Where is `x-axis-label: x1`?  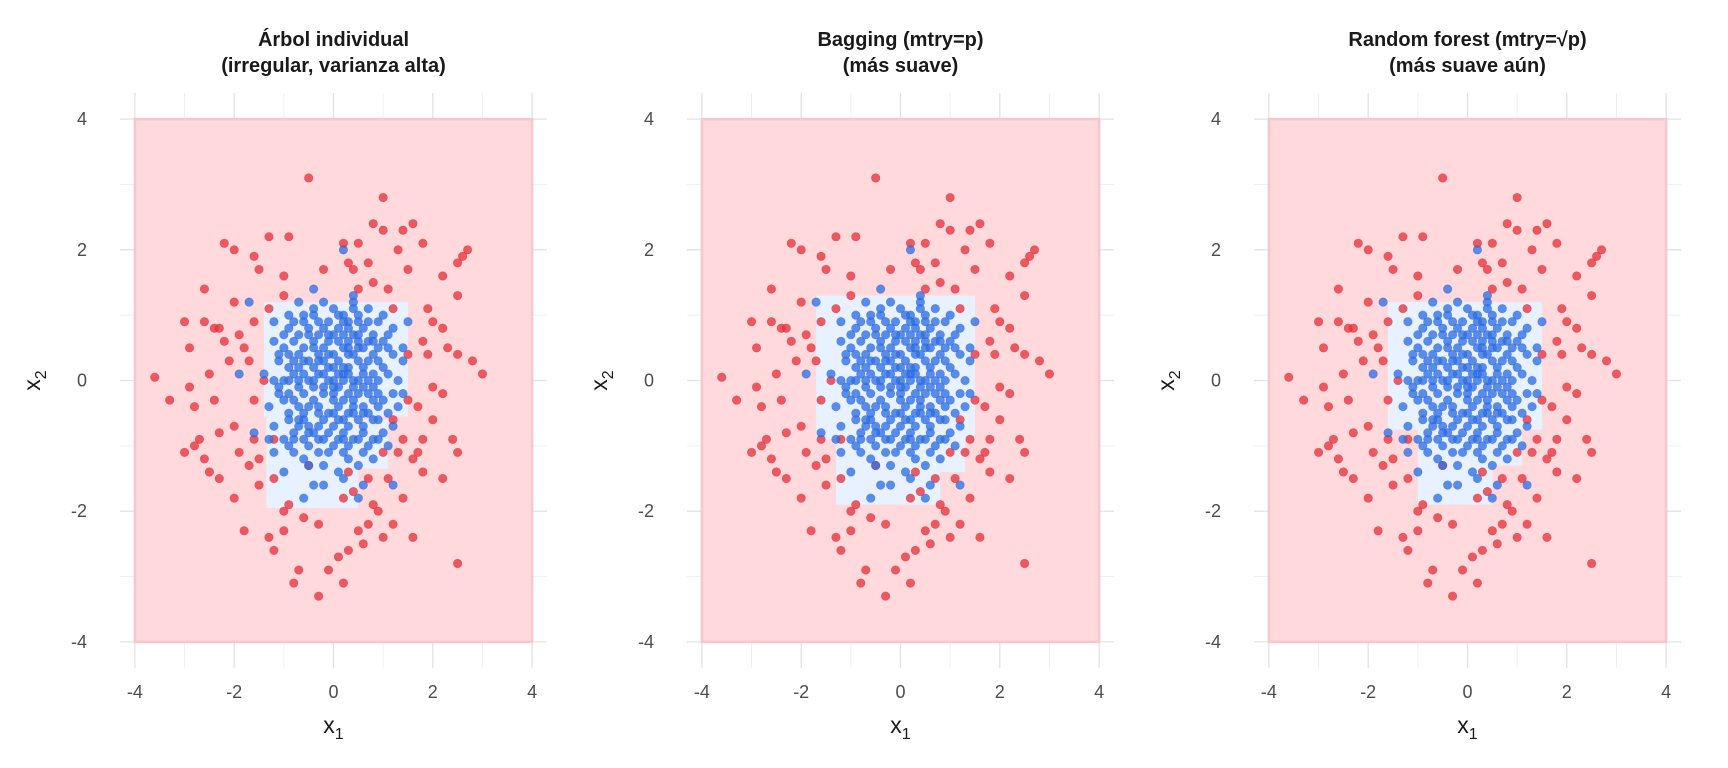
x-axis-label: x1 is located at coordinates (333, 727).